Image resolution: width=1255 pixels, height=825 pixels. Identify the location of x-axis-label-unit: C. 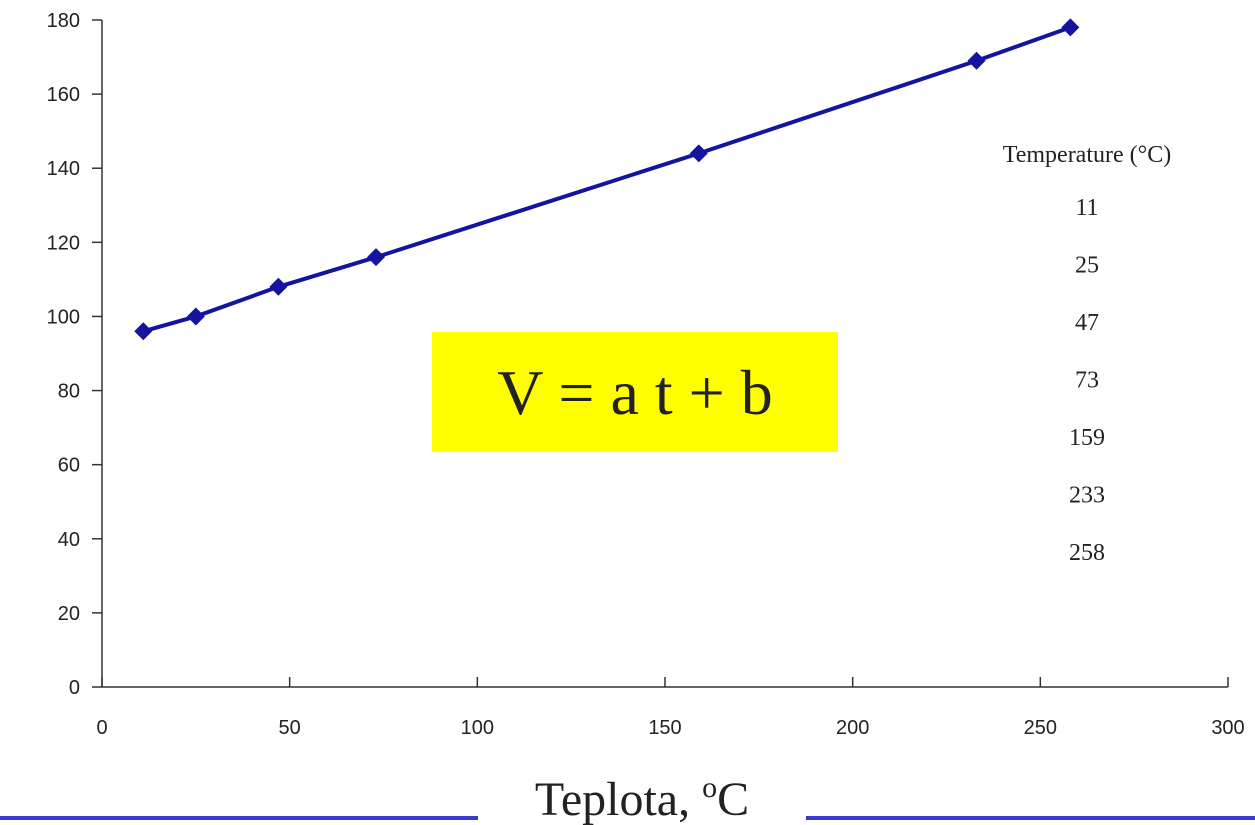
(733, 799).